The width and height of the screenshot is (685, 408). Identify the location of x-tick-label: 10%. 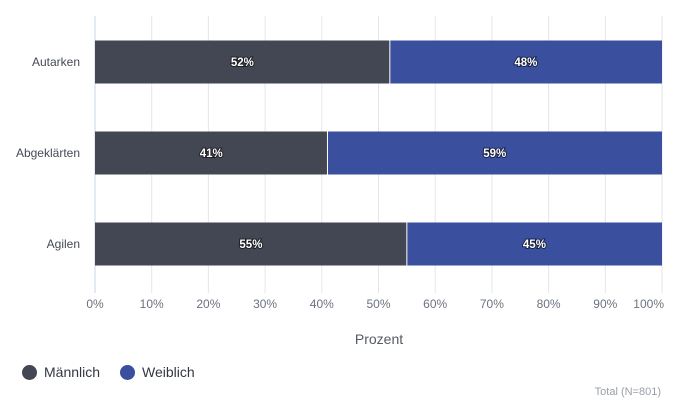
(152, 304).